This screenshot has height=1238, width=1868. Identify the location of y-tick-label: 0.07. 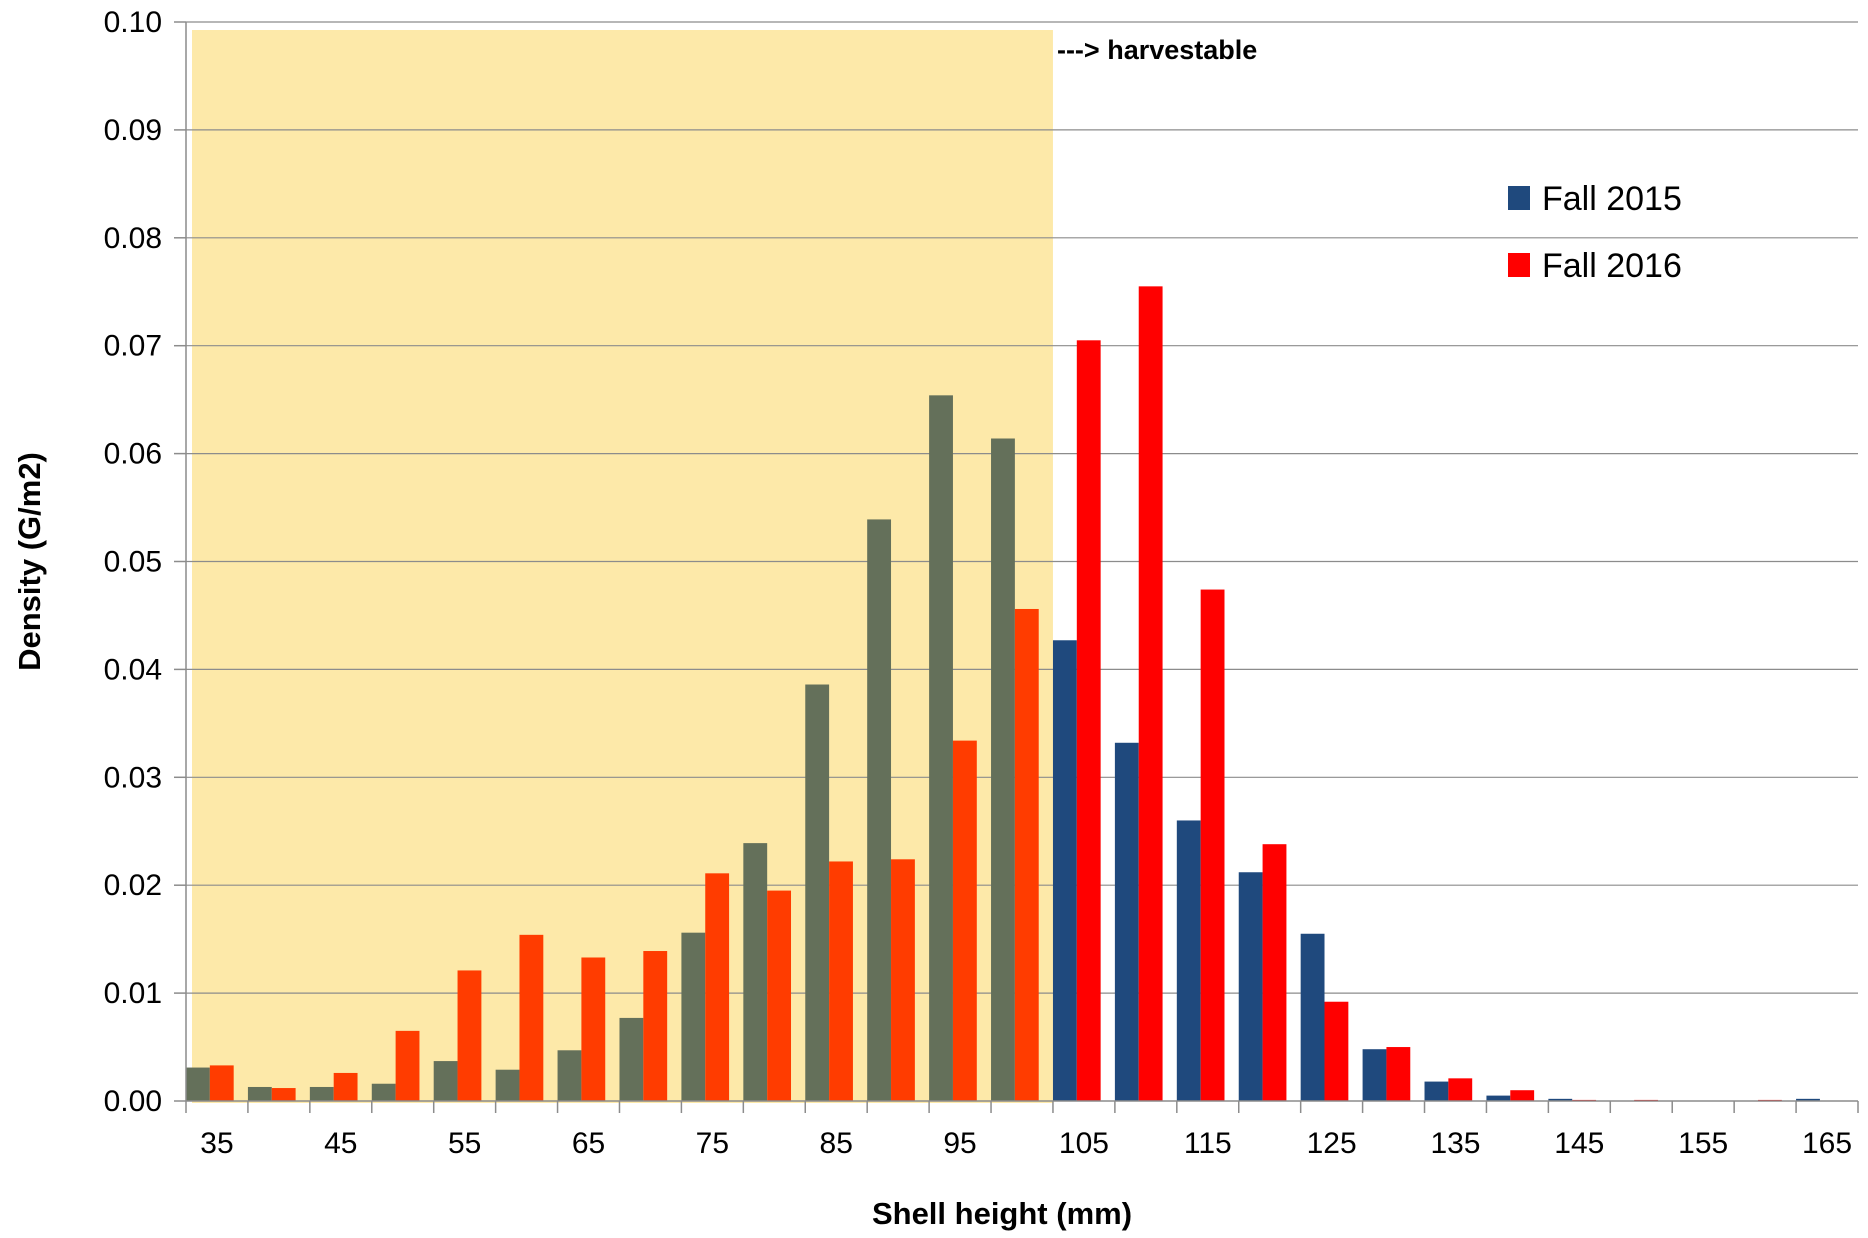
(133, 346).